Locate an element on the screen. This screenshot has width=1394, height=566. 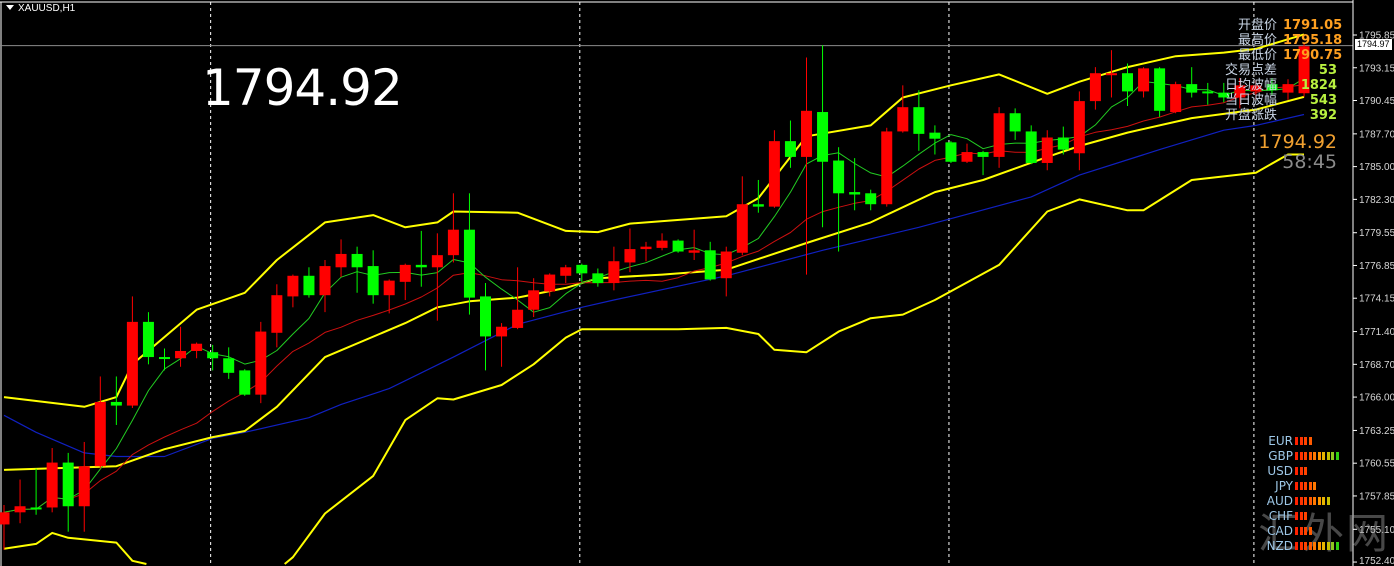
currency-row-eur: EUR is located at coordinates (1297, 440).